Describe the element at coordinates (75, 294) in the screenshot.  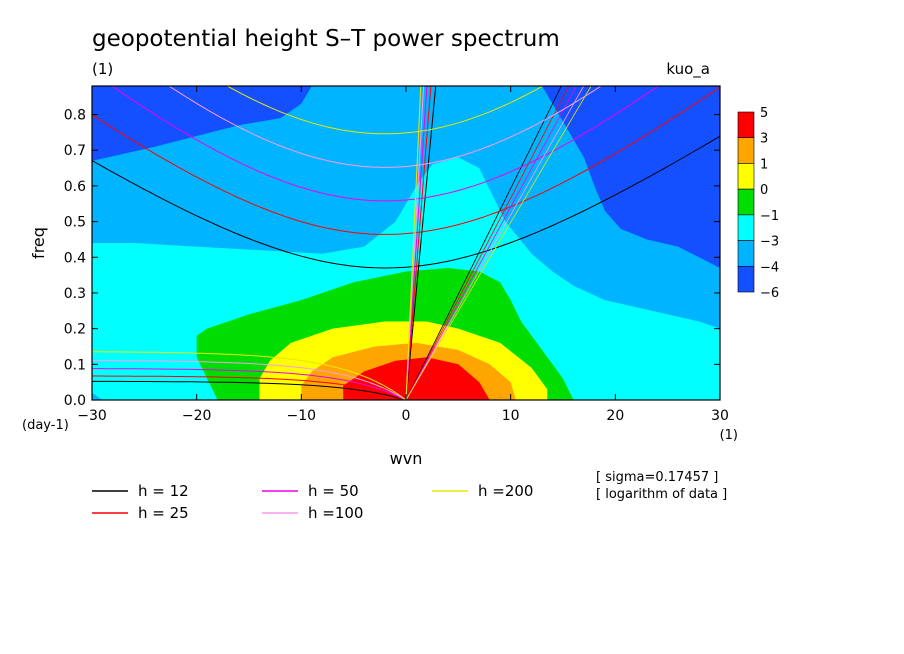
I see `y-tick-label-3: 0.3` at that location.